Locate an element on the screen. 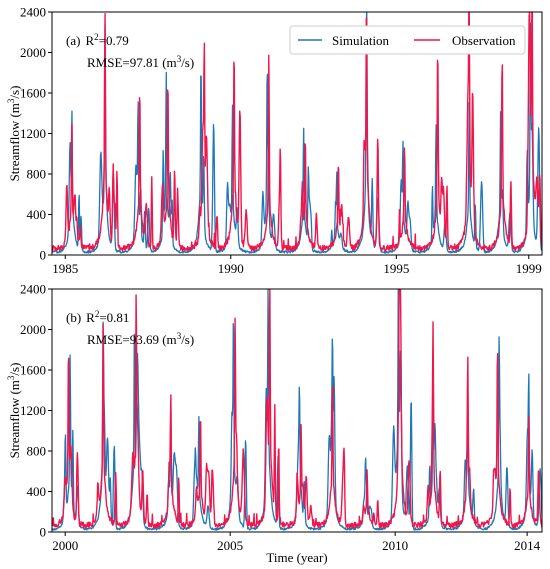  x-tick-label: 1985 is located at coordinates (65, 268).